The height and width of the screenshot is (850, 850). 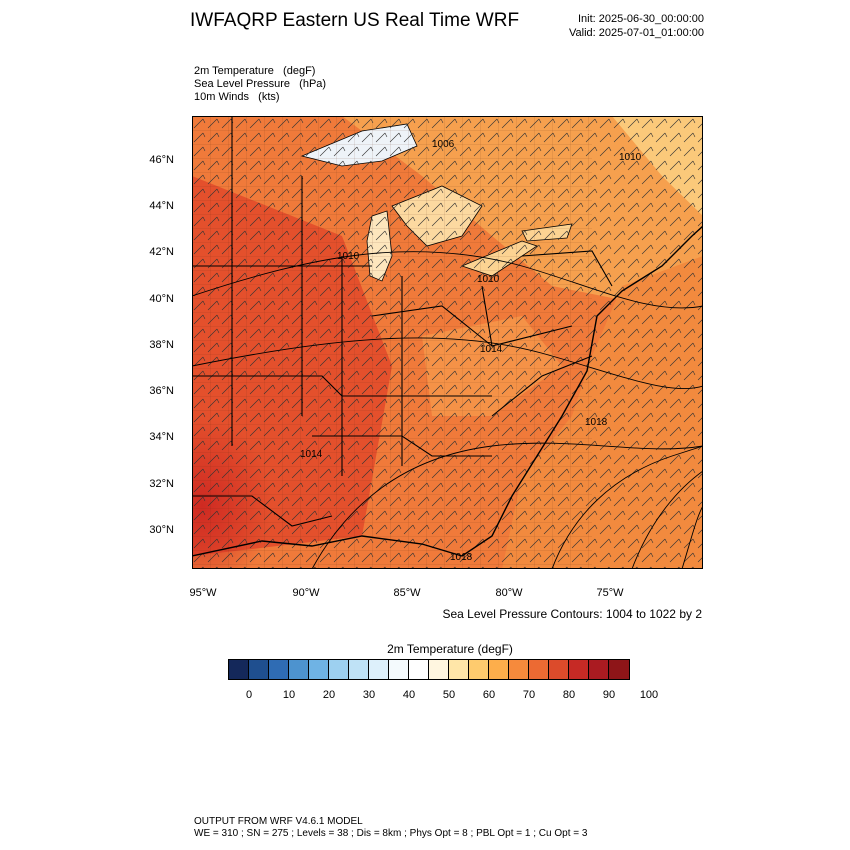 I want to click on lat-label-46: 46°N, so click(x=161, y=160).